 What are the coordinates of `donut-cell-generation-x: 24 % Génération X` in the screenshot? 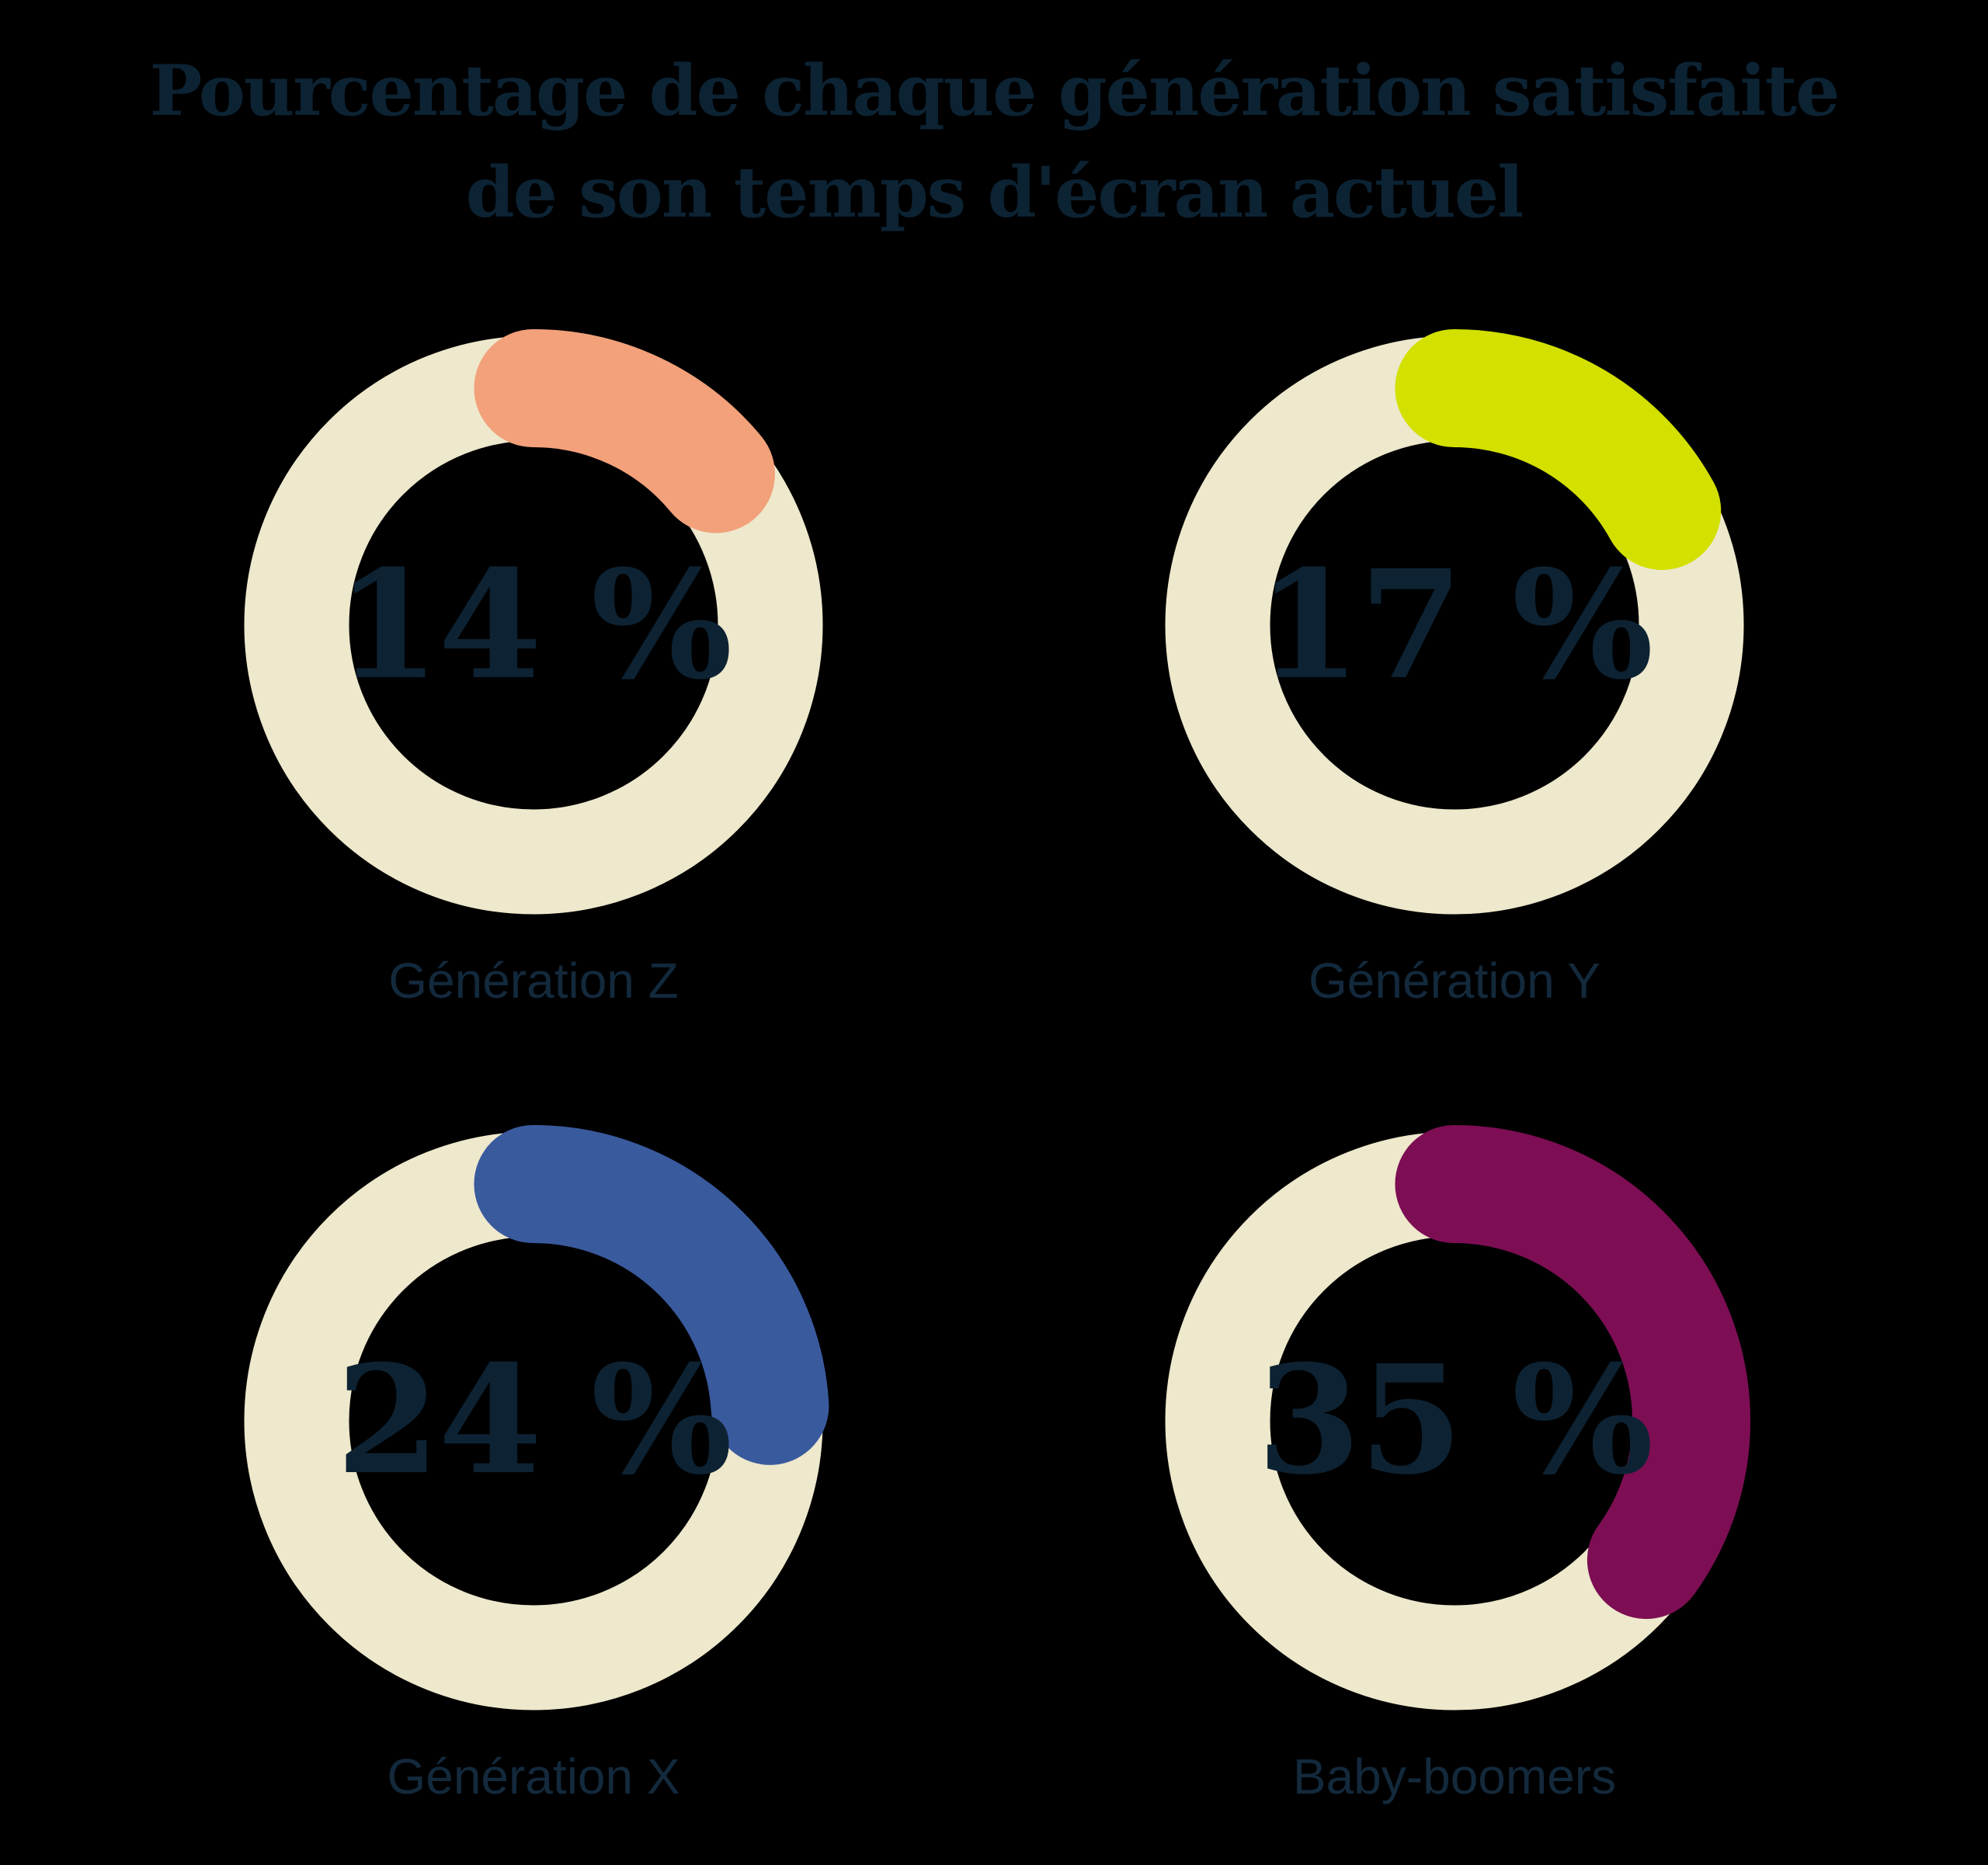 It's located at (533, 1458).